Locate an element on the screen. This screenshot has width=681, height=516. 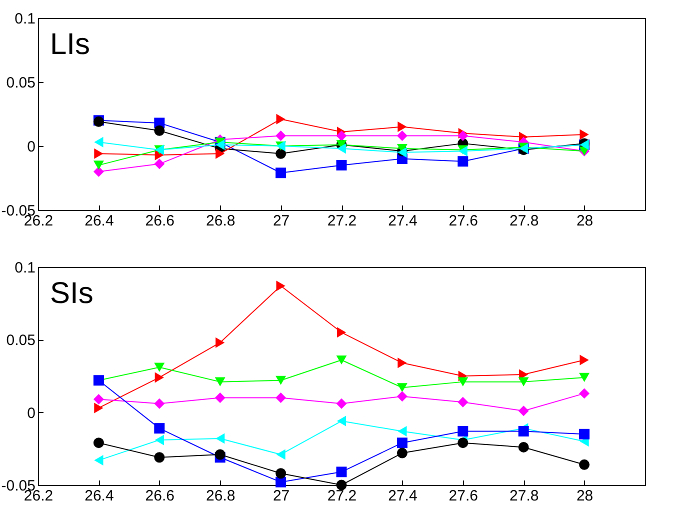
annotation: LIs is located at coordinates (70, 44).